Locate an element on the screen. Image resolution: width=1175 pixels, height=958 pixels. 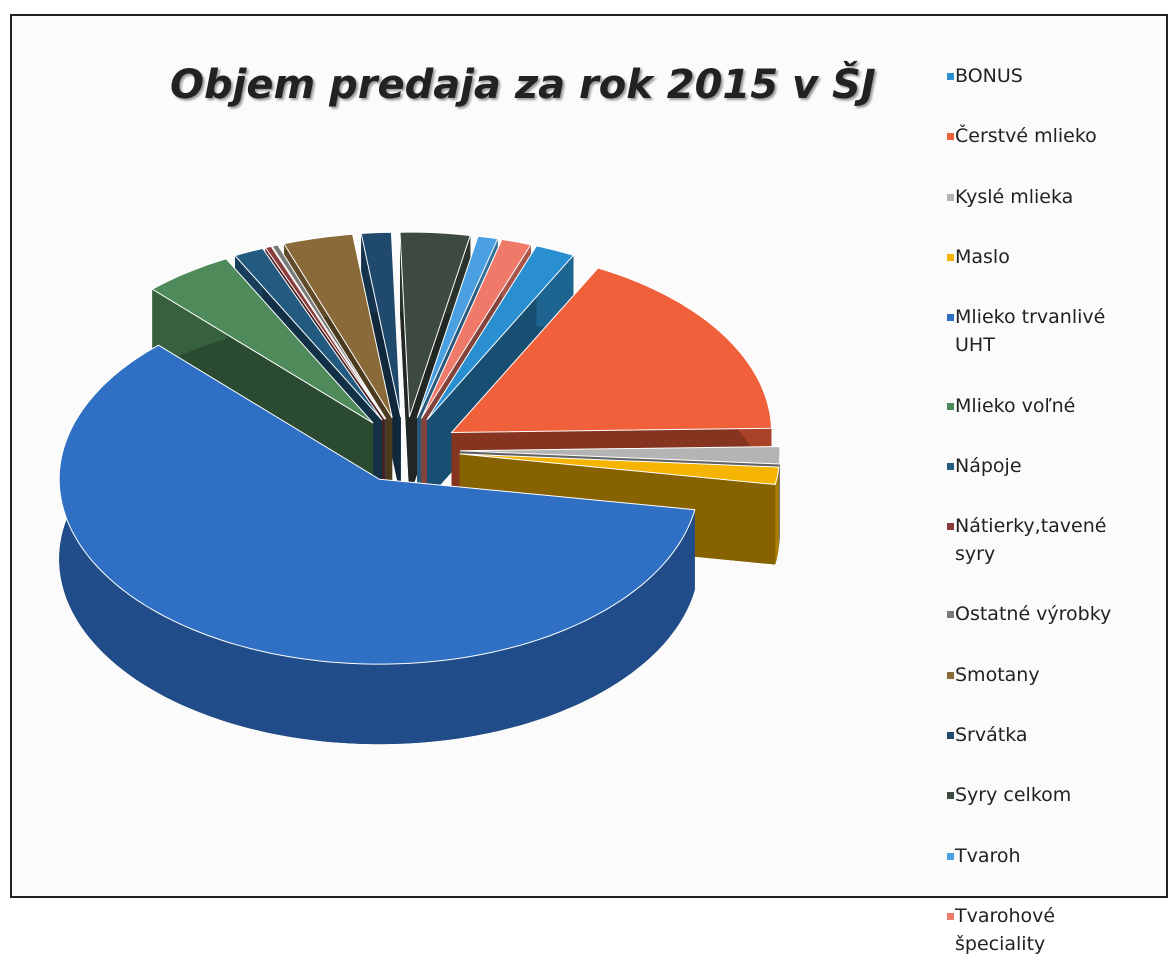
legend-label: BONUS is located at coordinates (989, 76).